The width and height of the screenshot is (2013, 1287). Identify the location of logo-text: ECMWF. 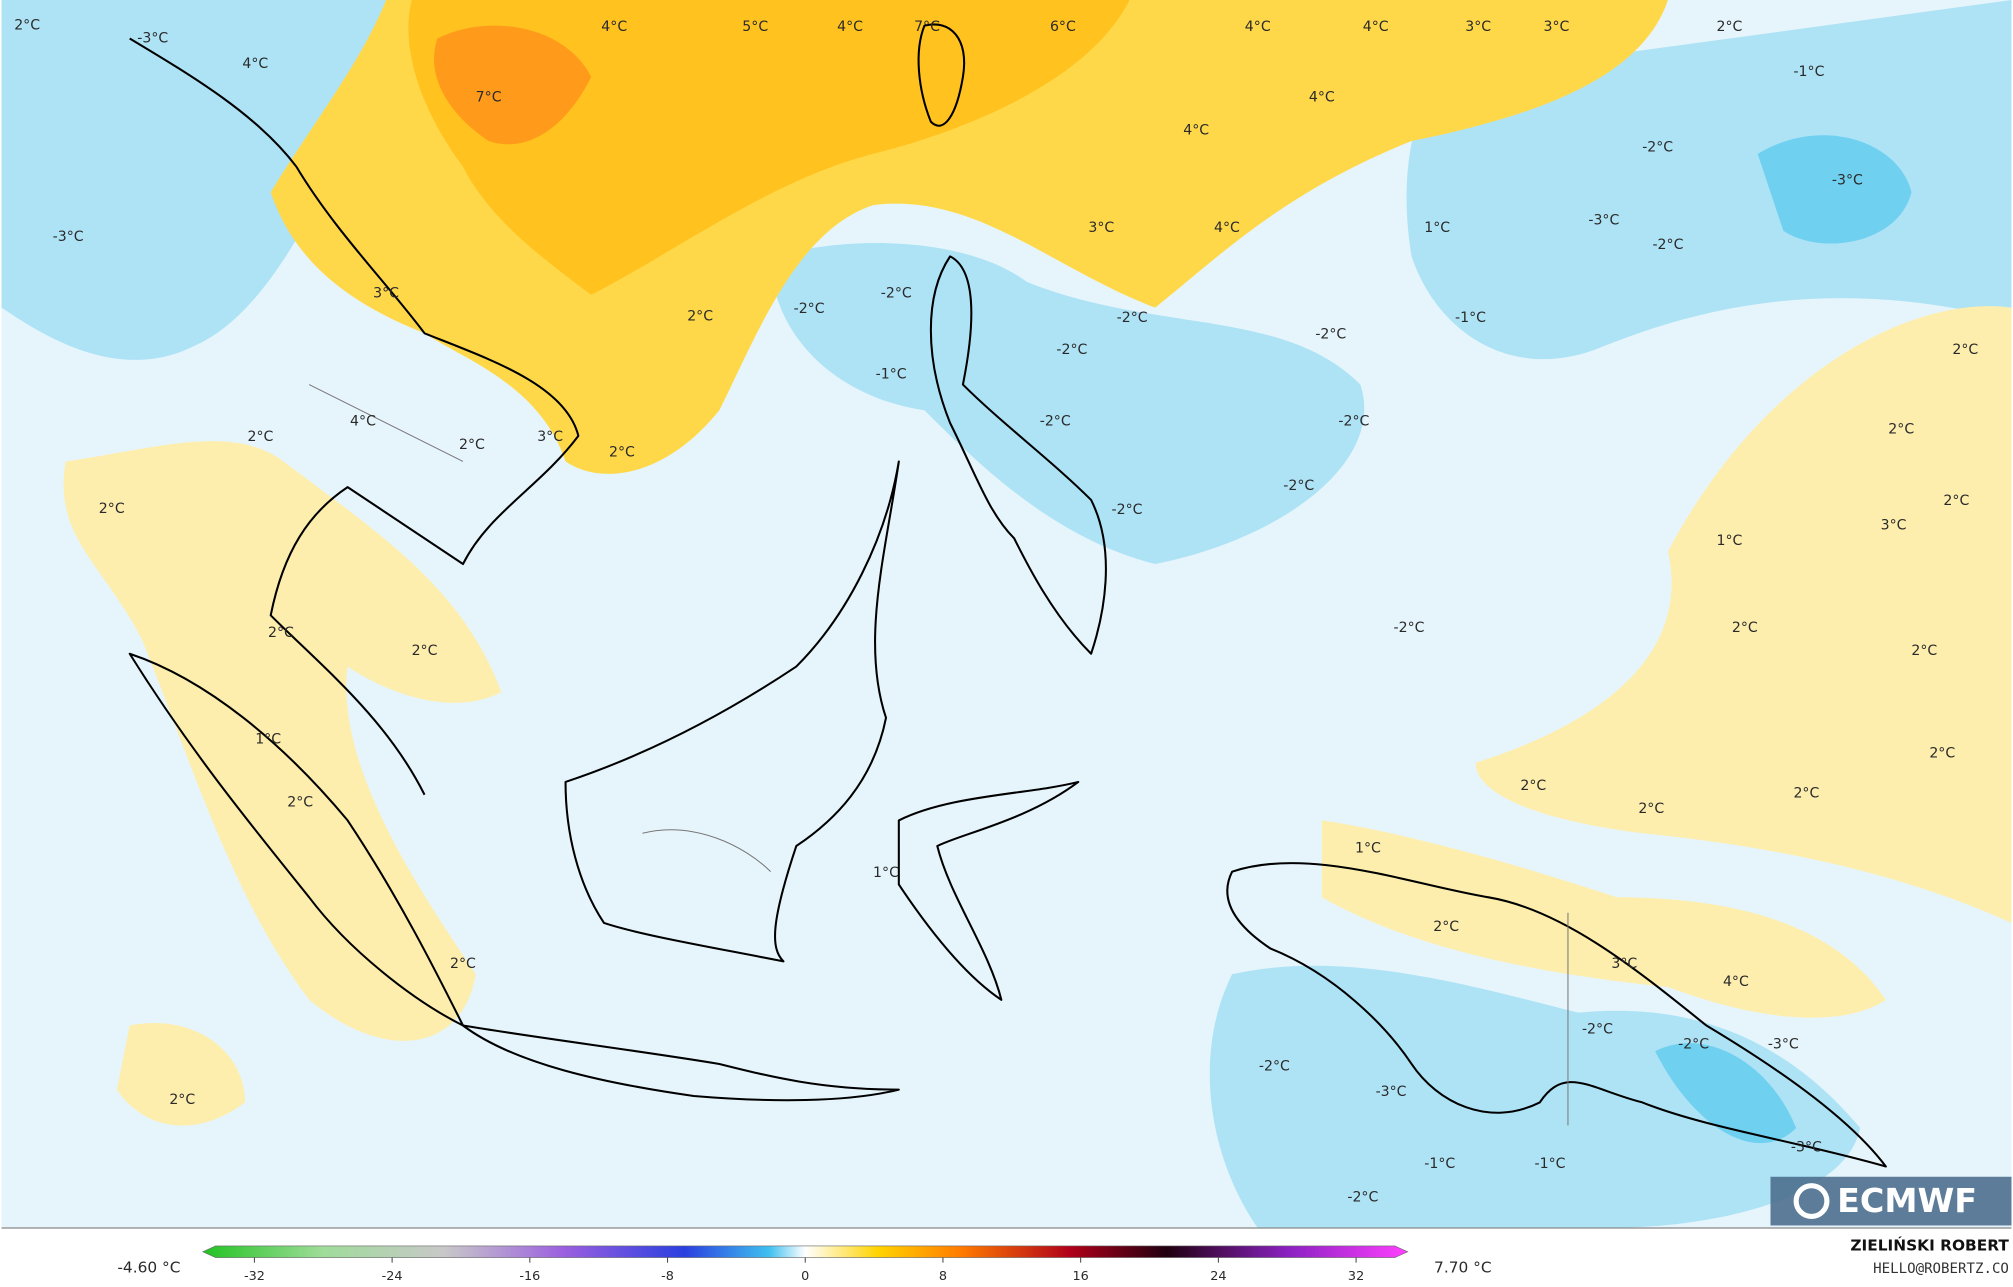
(1907, 1200).